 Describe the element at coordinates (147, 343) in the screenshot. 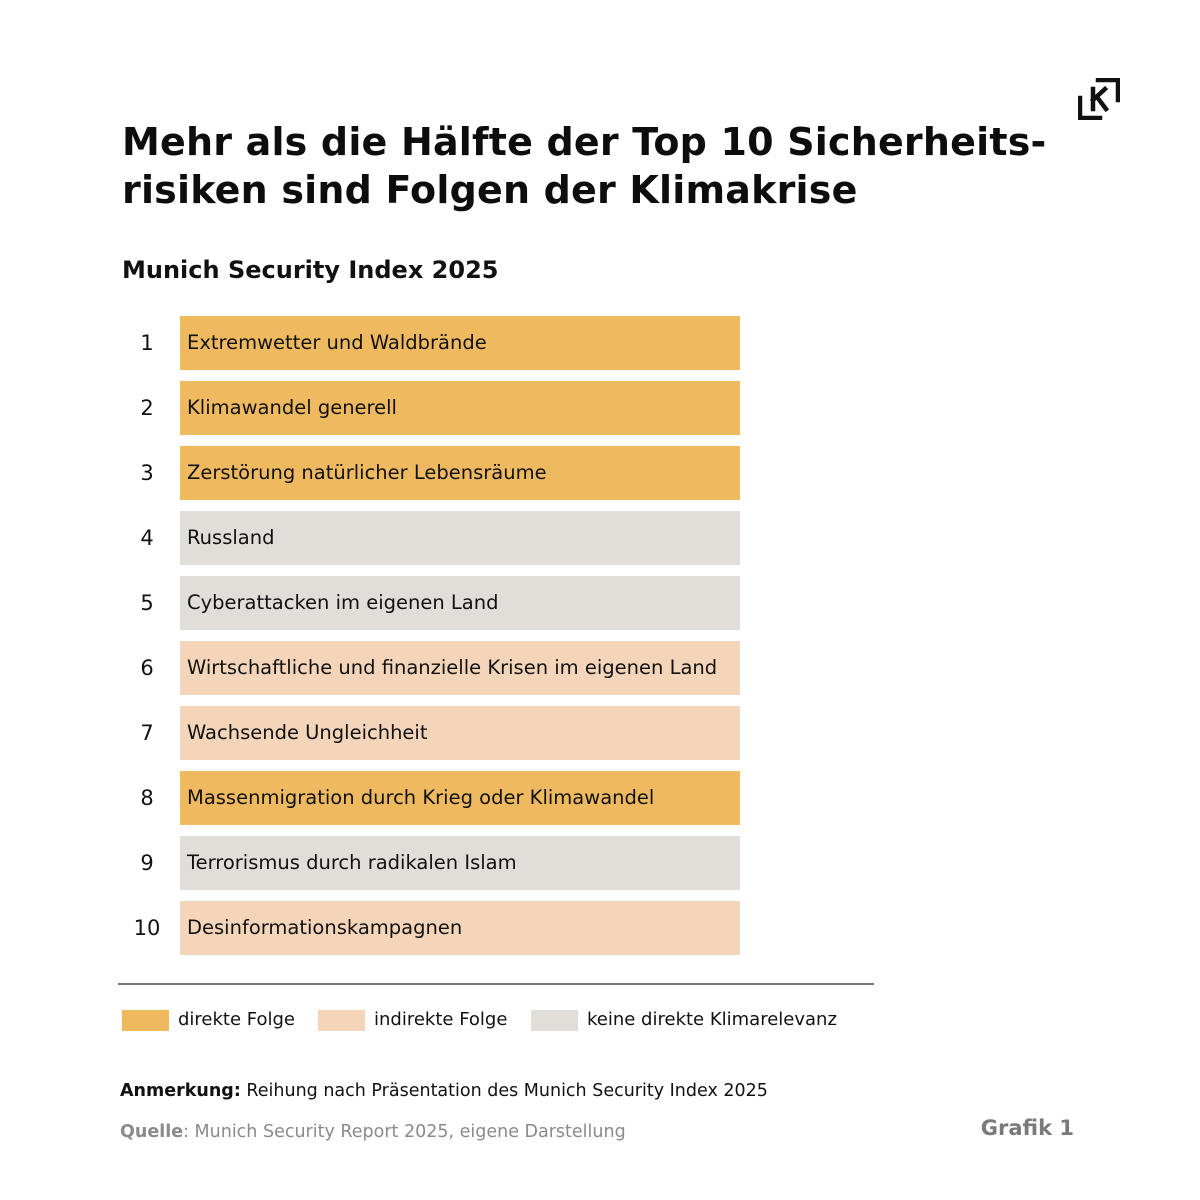

I see `rank-number: 1` at that location.